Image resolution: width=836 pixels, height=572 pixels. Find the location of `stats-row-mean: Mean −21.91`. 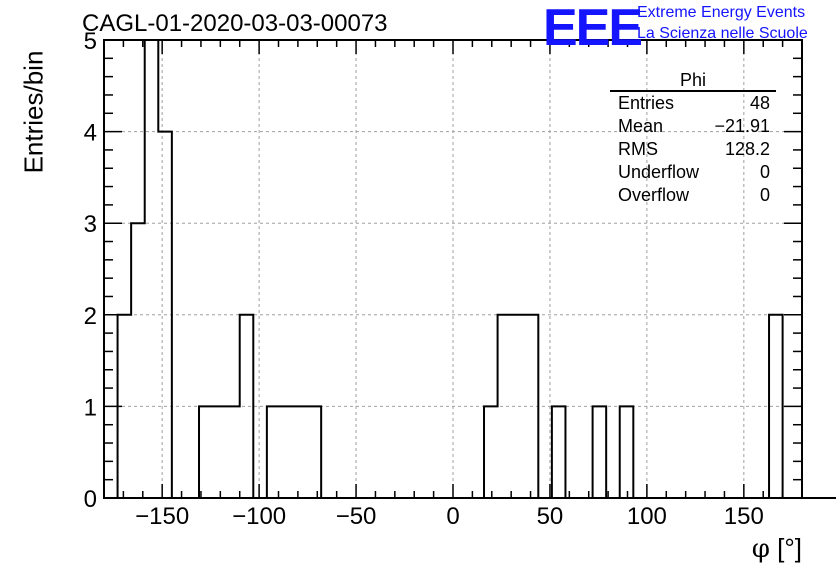

stats-row-mean: Mean −21.91 is located at coordinates (693, 126).